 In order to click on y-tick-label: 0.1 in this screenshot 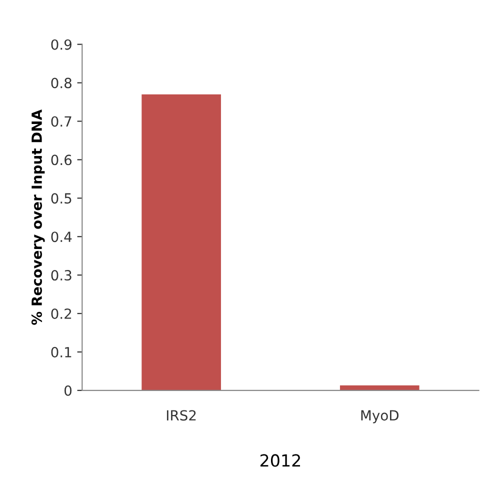, I will do `click(61, 352)`.